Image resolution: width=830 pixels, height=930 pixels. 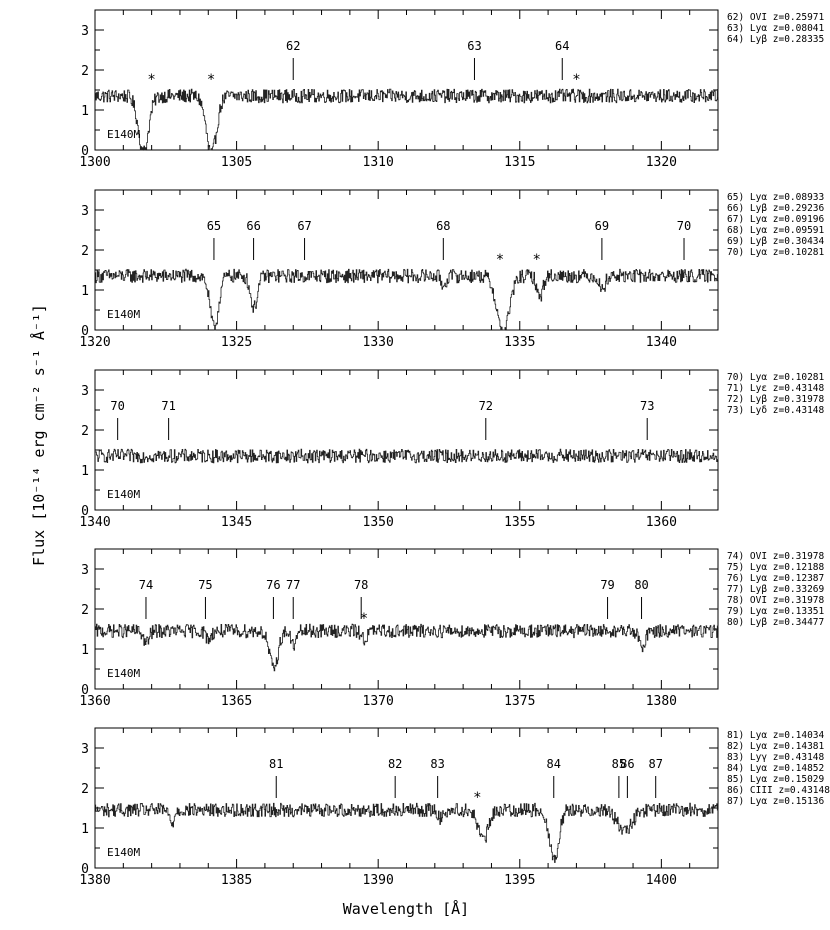 I want to click on x-tick-label: 1355, so click(x=519, y=522).